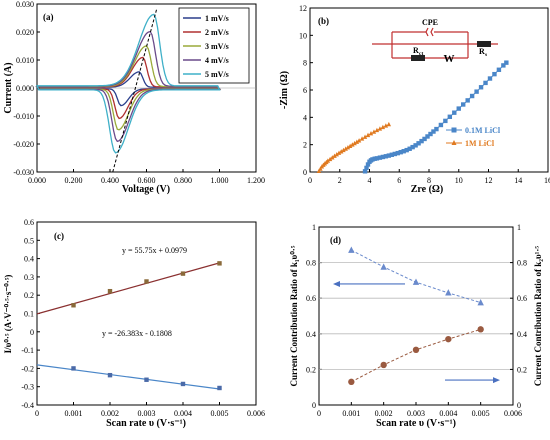  I want to click on circuit-label-rct-sub: ct, so click(421, 54).